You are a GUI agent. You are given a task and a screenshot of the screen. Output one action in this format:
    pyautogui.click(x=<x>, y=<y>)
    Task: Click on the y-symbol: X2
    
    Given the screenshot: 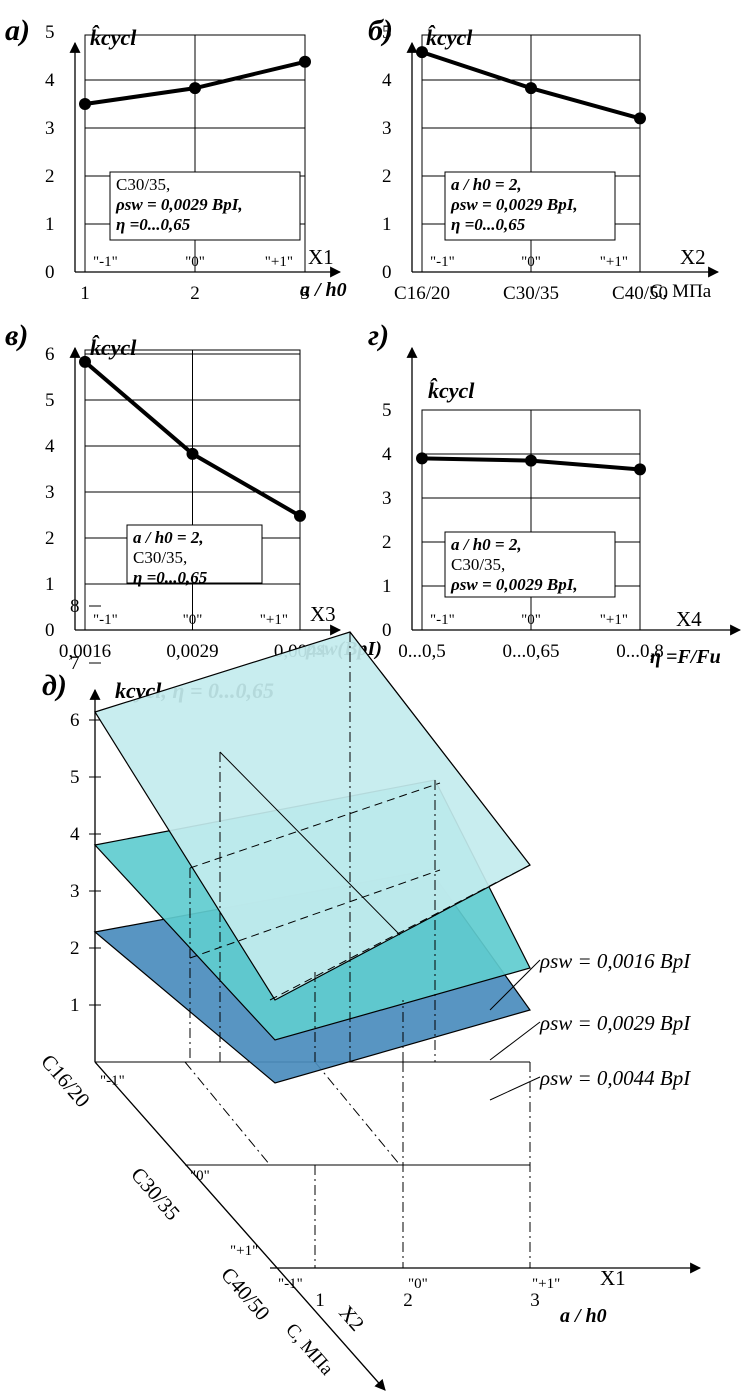 What is the action you would take?
    pyautogui.click(x=351, y=1318)
    